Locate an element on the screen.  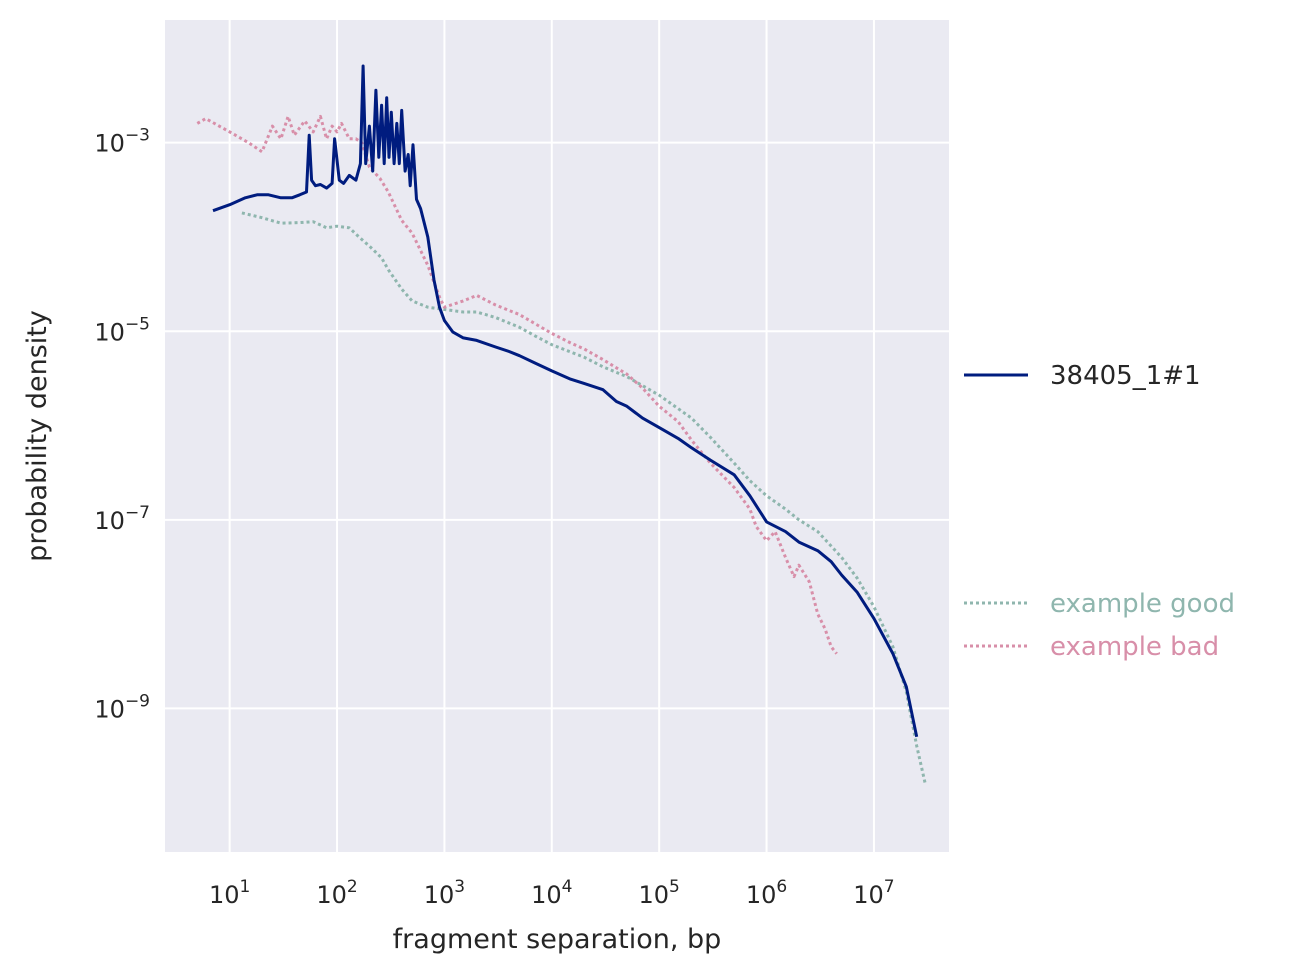
y-axis-ticks: 10⁻³ 10⁻⁵ 10⁻⁷ 10⁻⁹ is located at coordinates (122, 425).